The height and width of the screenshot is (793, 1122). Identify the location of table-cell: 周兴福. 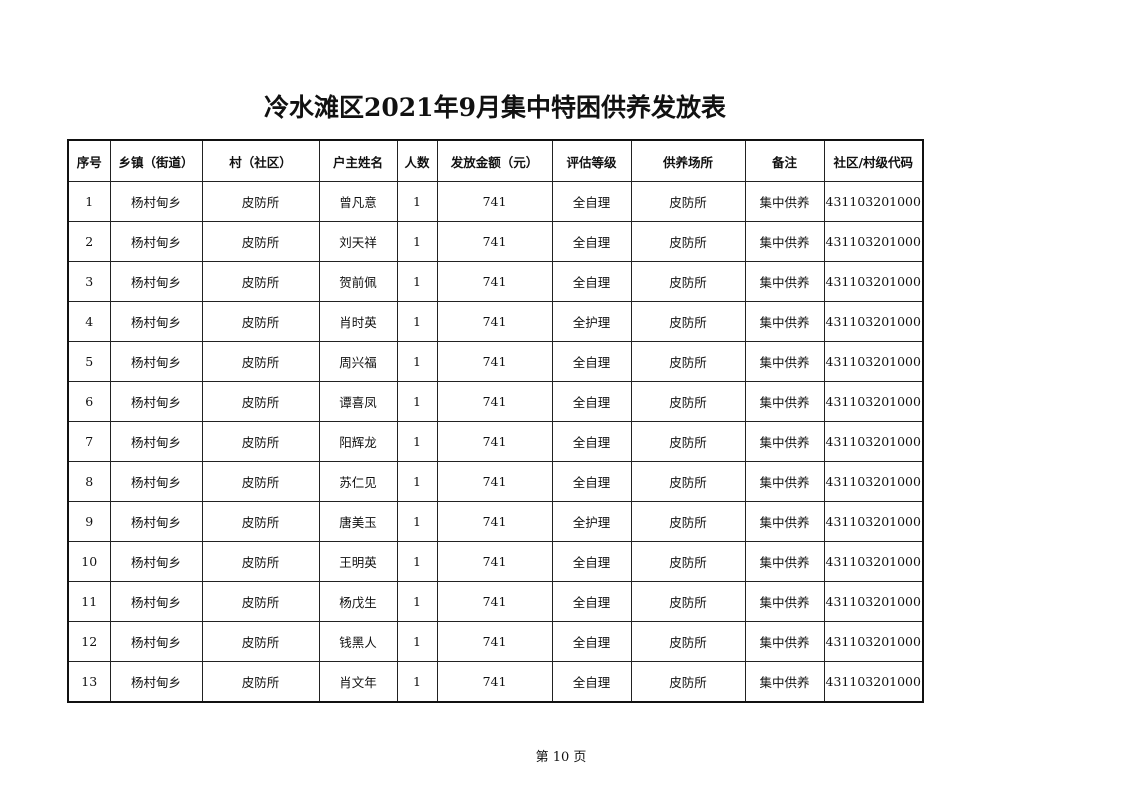
(358, 361).